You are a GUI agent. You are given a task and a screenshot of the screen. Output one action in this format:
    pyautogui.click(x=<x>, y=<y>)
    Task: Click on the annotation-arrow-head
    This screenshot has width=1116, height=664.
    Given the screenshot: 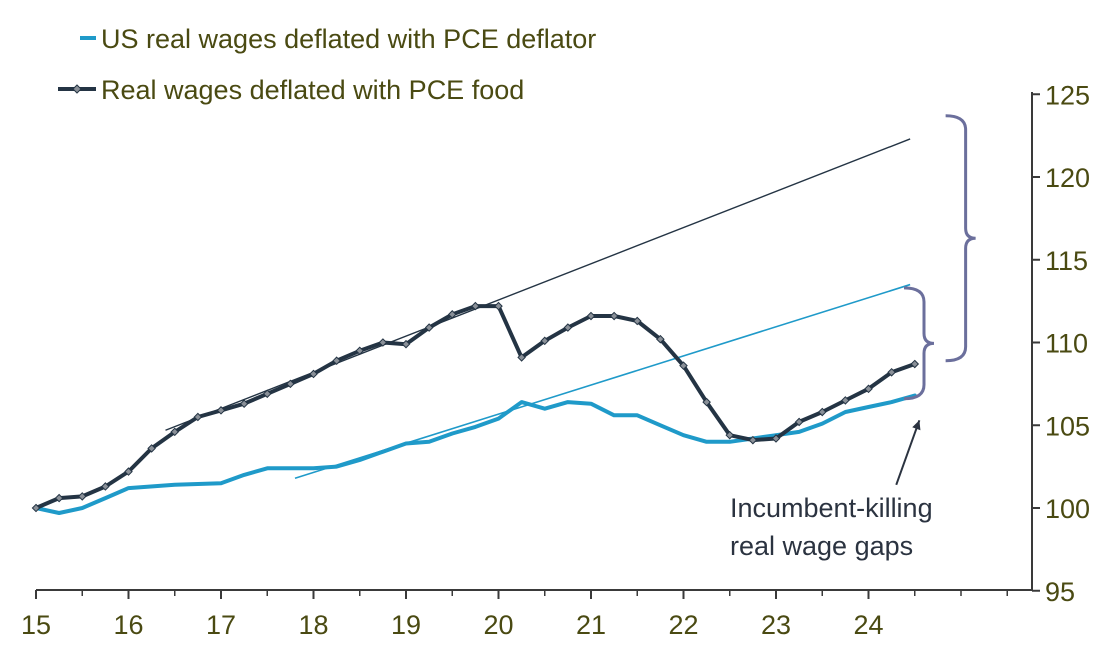 What is the action you would take?
    pyautogui.click(x=916, y=425)
    